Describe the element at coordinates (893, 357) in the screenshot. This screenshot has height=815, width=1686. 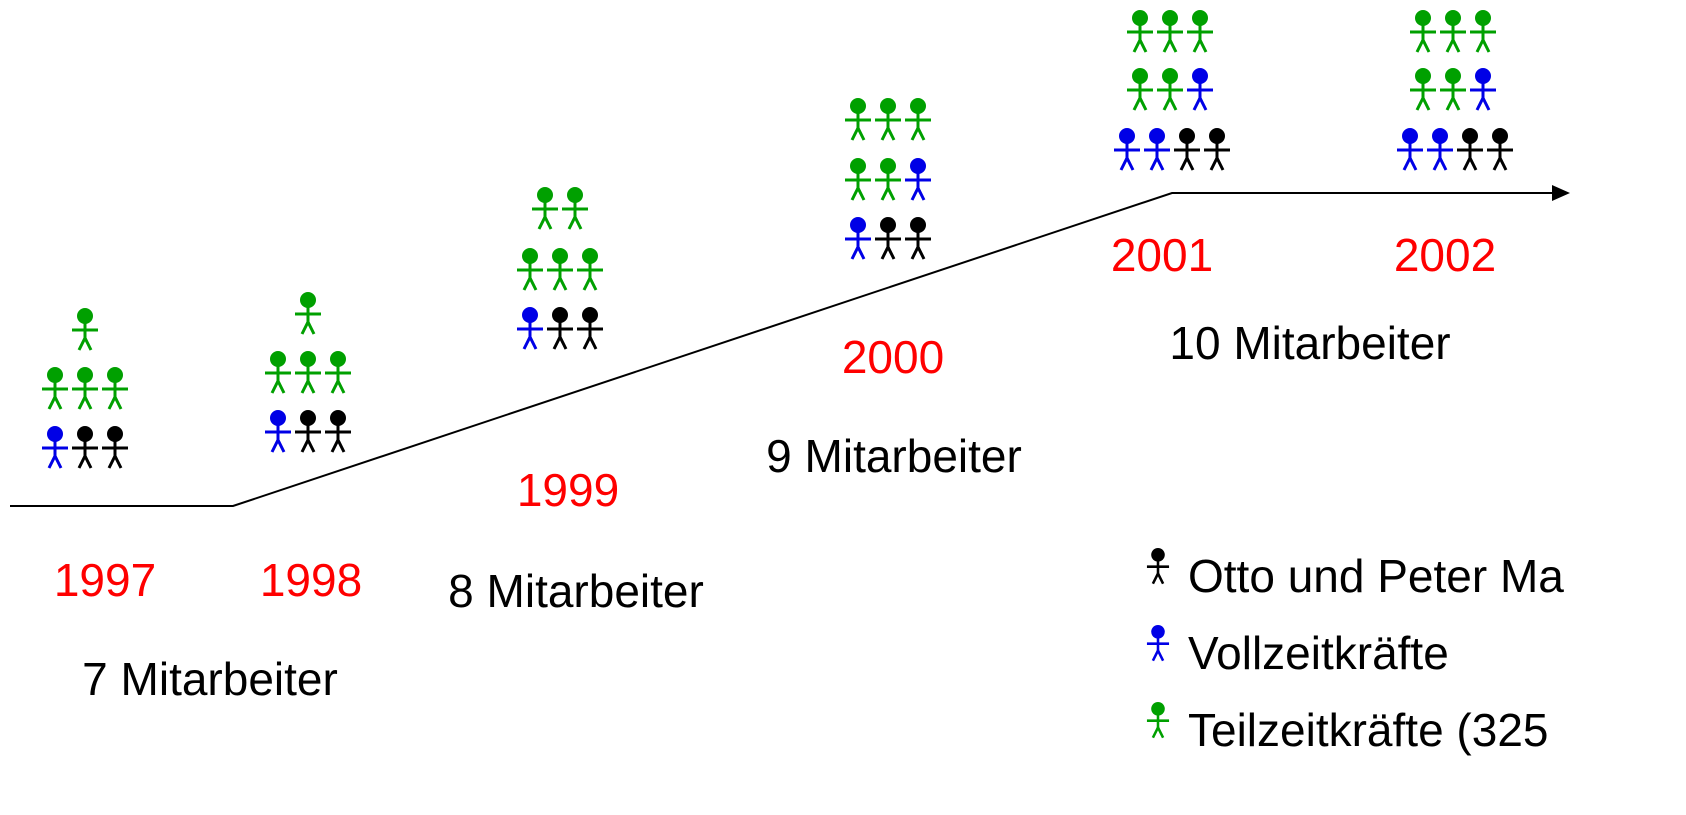
I see `year-label: 2000` at that location.